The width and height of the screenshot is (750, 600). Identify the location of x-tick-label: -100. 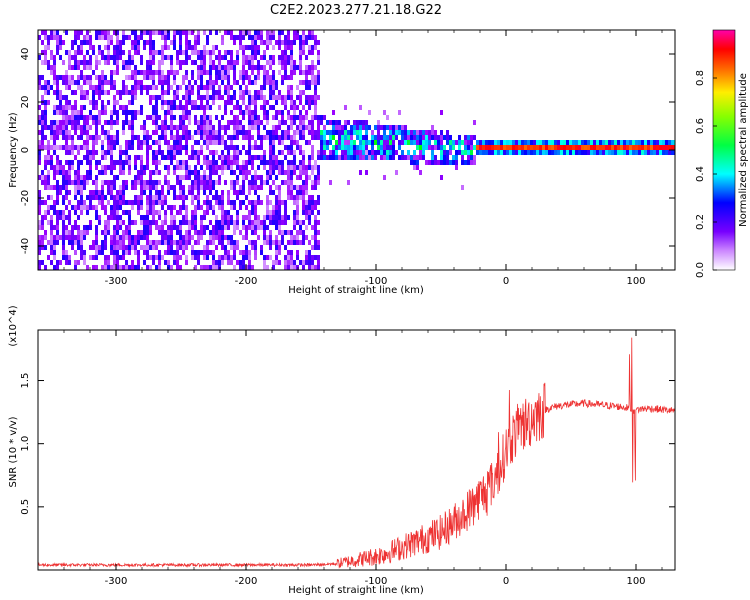
(376, 581).